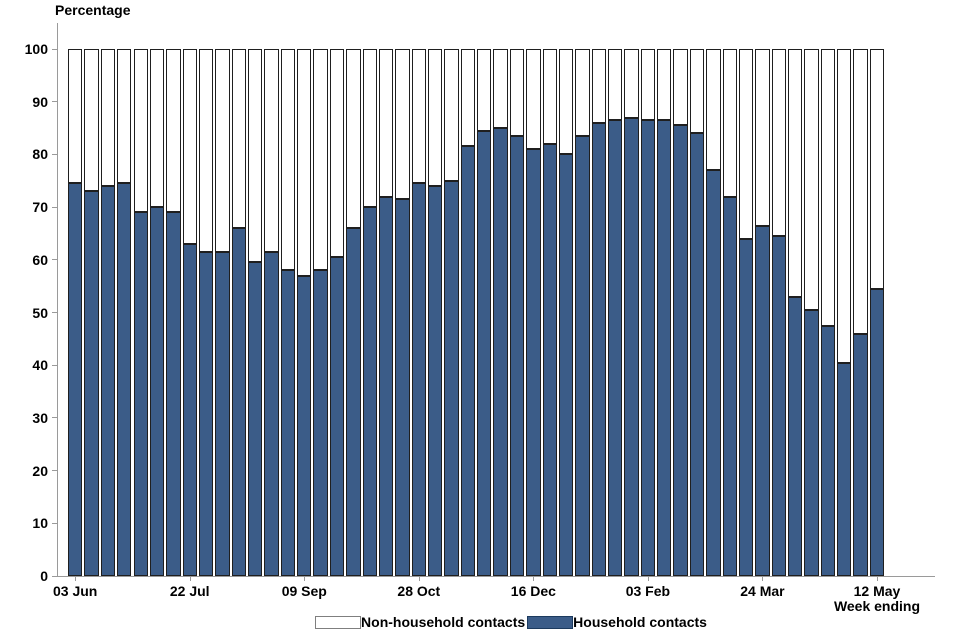 The height and width of the screenshot is (640, 960). What do you see at coordinates (40, 101) in the screenshot?
I see `y-tick-label: 90` at bounding box center [40, 101].